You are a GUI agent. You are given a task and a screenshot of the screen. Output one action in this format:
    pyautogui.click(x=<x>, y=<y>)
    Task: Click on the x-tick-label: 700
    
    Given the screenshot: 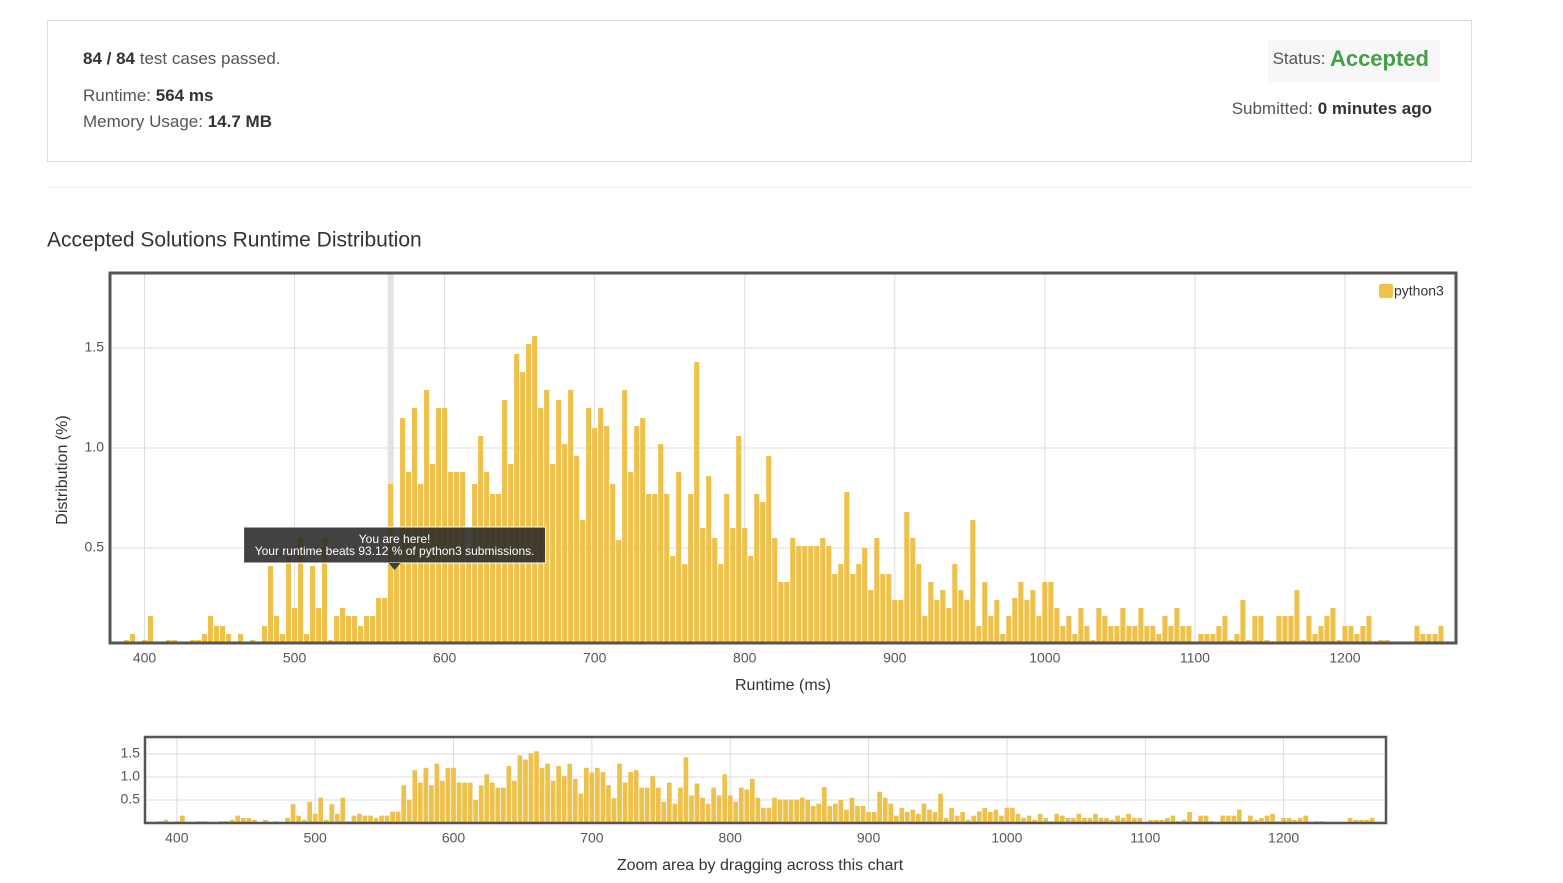 What is the action you would take?
    pyautogui.click(x=592, y=838)
    